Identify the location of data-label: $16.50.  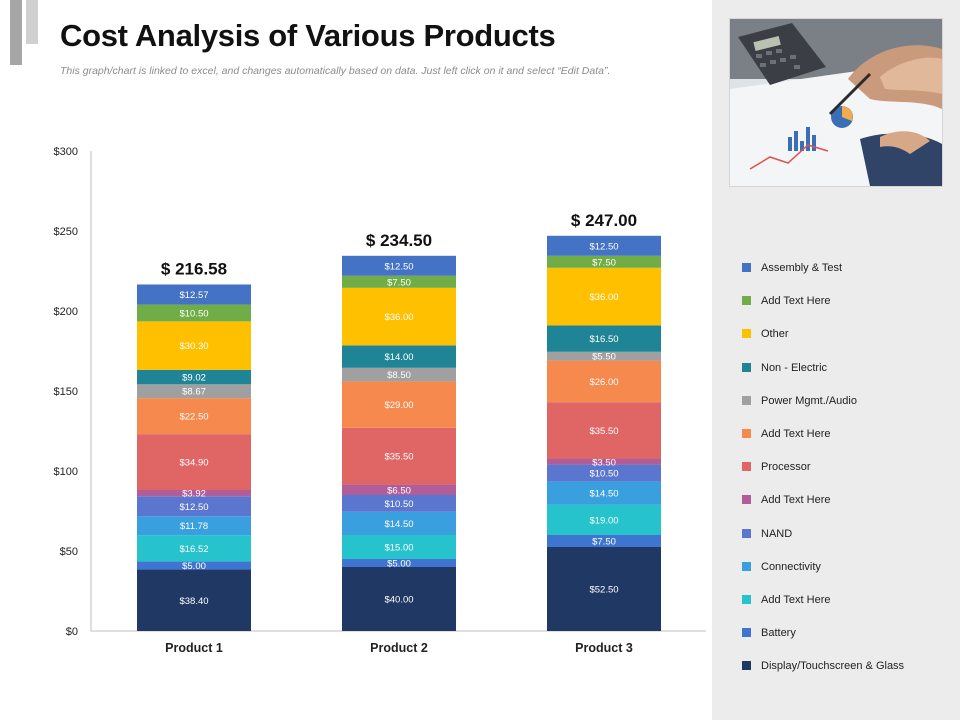
(603, 339).